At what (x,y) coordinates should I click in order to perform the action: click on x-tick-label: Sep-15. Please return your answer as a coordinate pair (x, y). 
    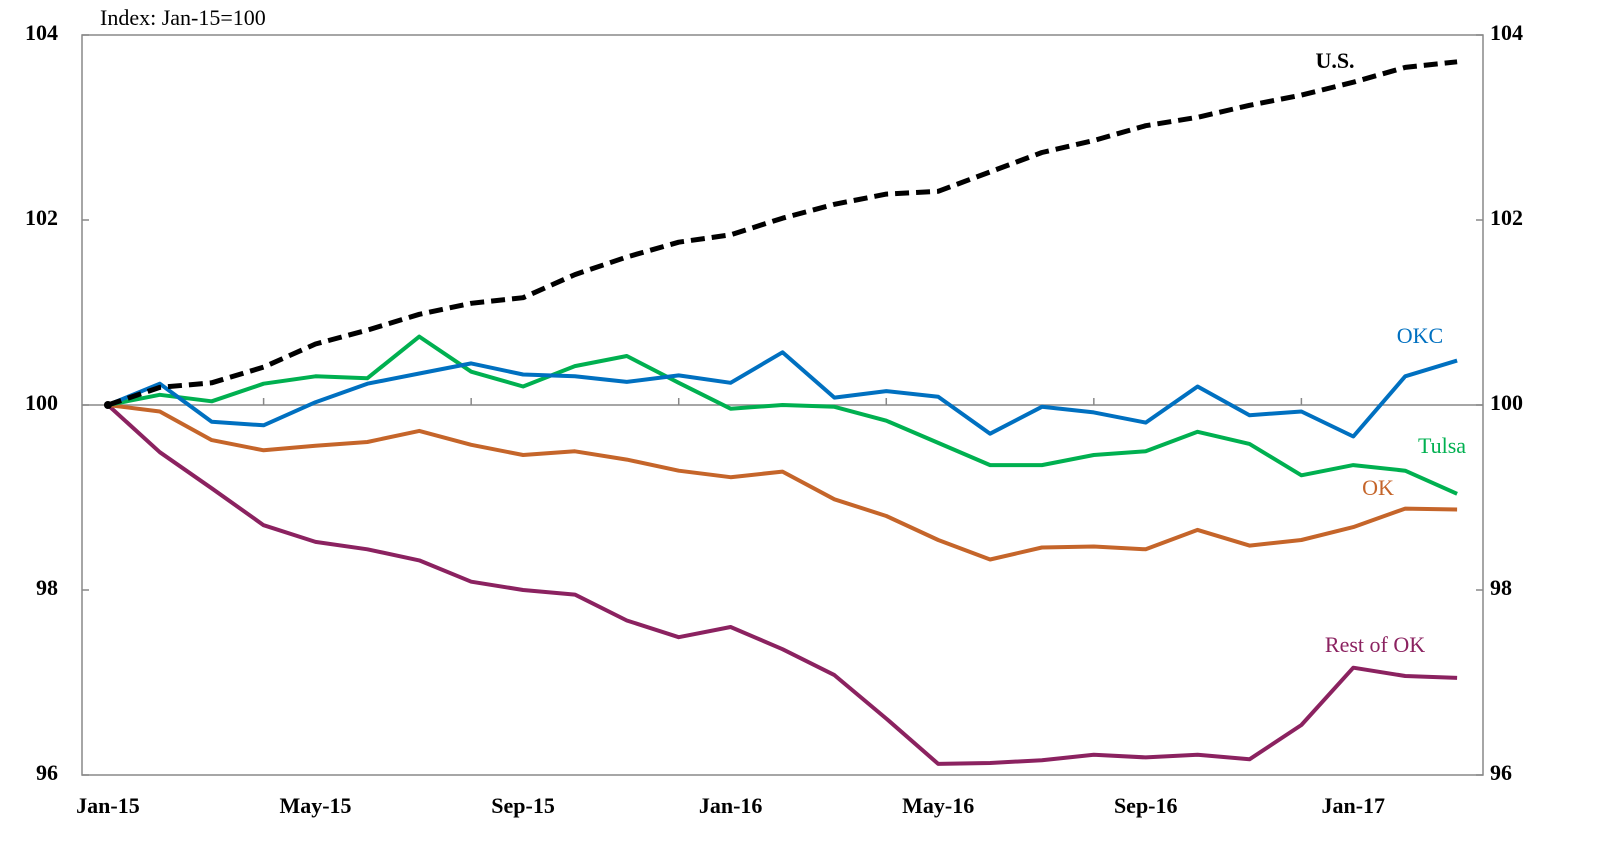
    Looking at the image, I should click on (523, 805).